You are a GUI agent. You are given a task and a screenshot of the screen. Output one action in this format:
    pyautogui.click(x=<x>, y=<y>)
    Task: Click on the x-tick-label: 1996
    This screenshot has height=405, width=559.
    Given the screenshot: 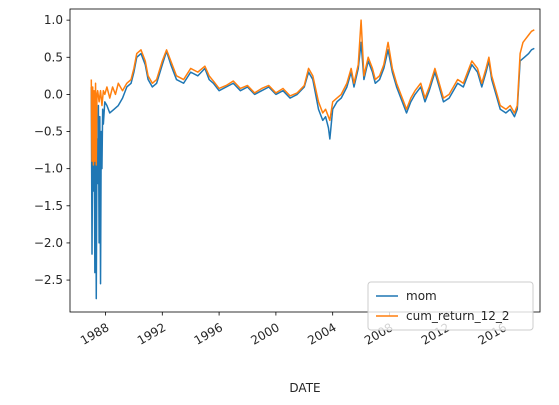 What is the action you would take?
    pyautogui.click(x=208, y=333)
    